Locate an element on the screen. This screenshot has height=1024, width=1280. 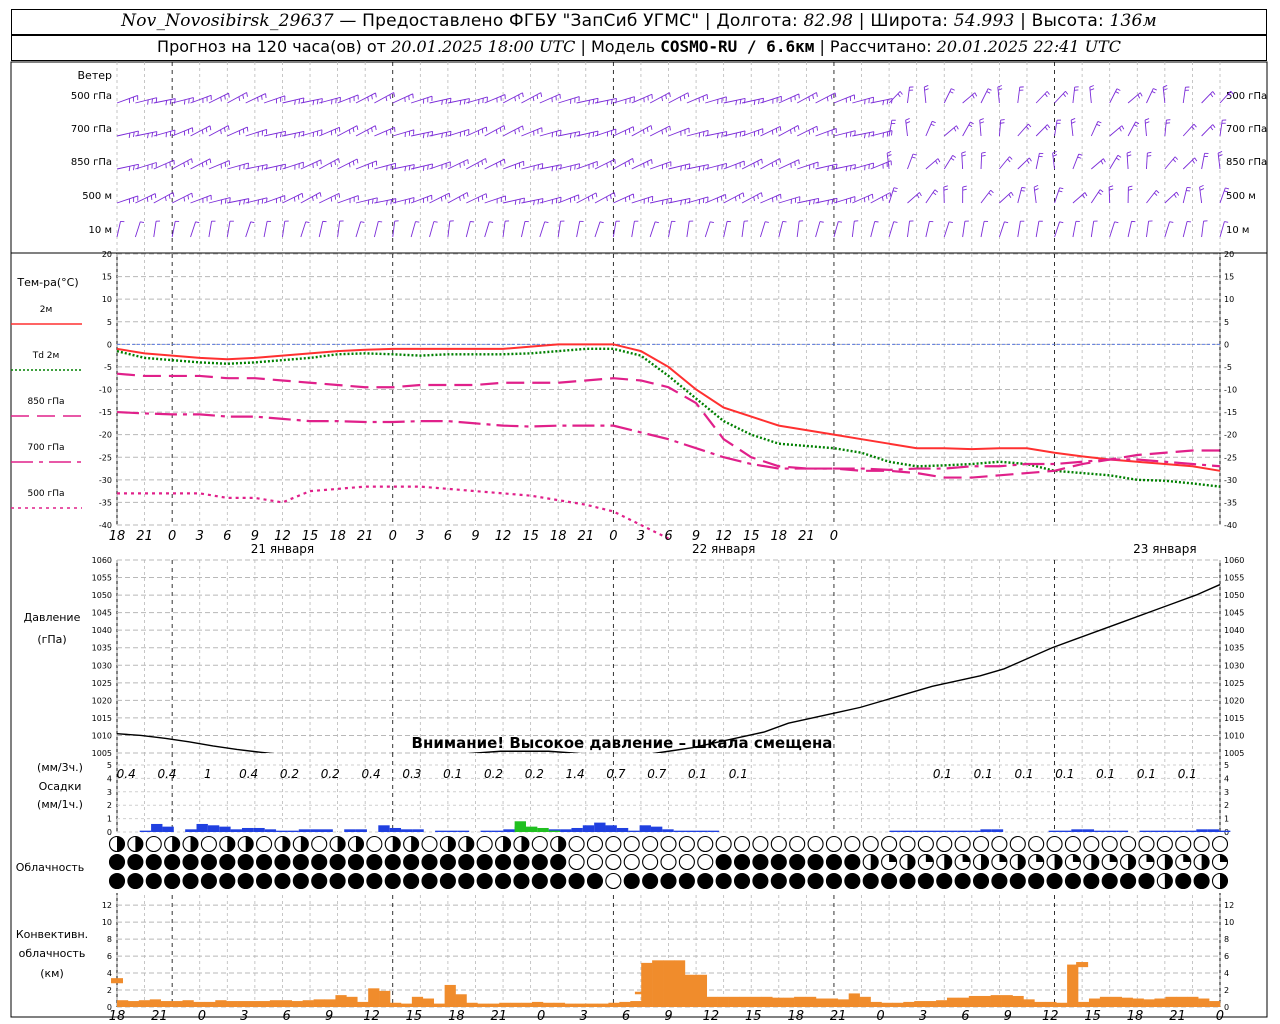
wind-barbs is located at coordinates (675, 161).